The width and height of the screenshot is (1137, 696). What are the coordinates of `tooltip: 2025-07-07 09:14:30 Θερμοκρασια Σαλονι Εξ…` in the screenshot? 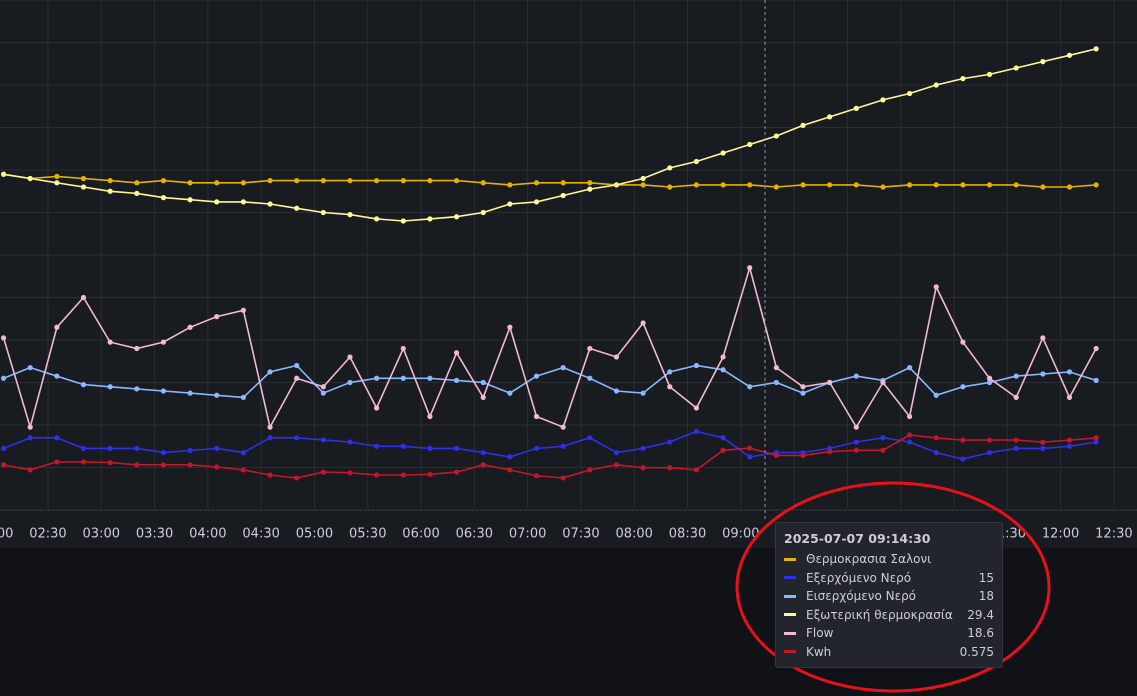 It's located at (889, 595).